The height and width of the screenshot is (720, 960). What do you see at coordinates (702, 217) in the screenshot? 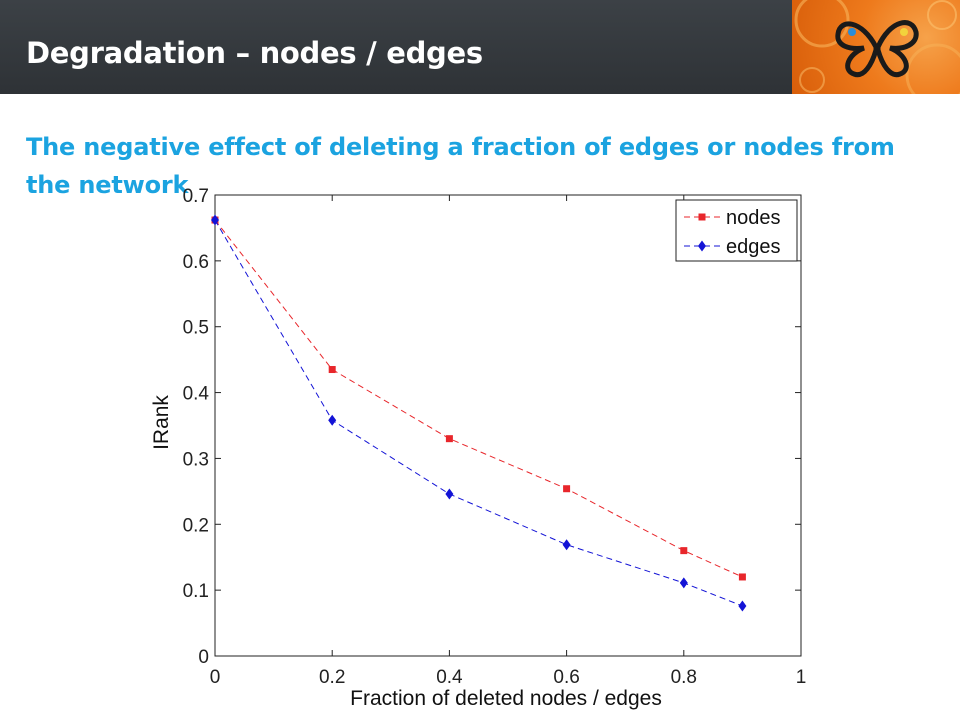
I see `legend-marker-nodes` at bounding box center [702, 217].